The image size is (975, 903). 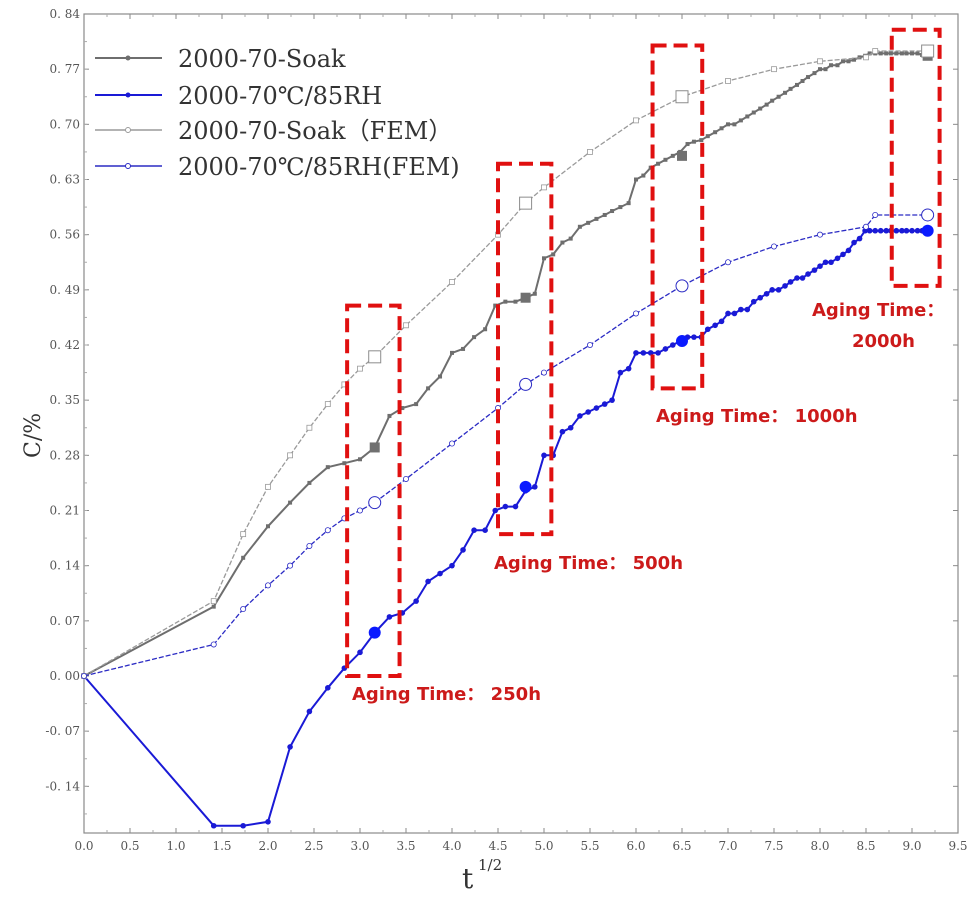 What do you see at coordinates (446, 694) in the screenshot?
I see `annotation-250h: Aging Time： 250h` at bounding box center [446, 694].